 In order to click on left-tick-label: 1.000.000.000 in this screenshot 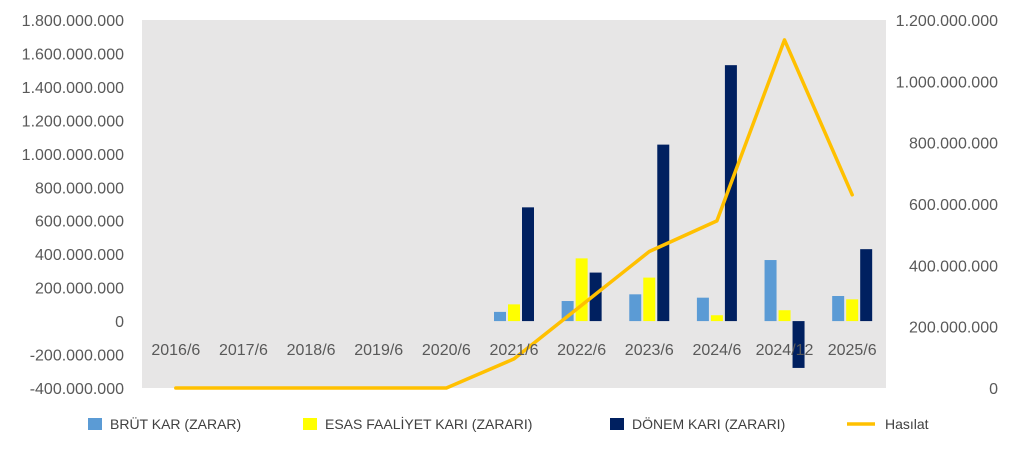, I will do `click(73, 155)`.